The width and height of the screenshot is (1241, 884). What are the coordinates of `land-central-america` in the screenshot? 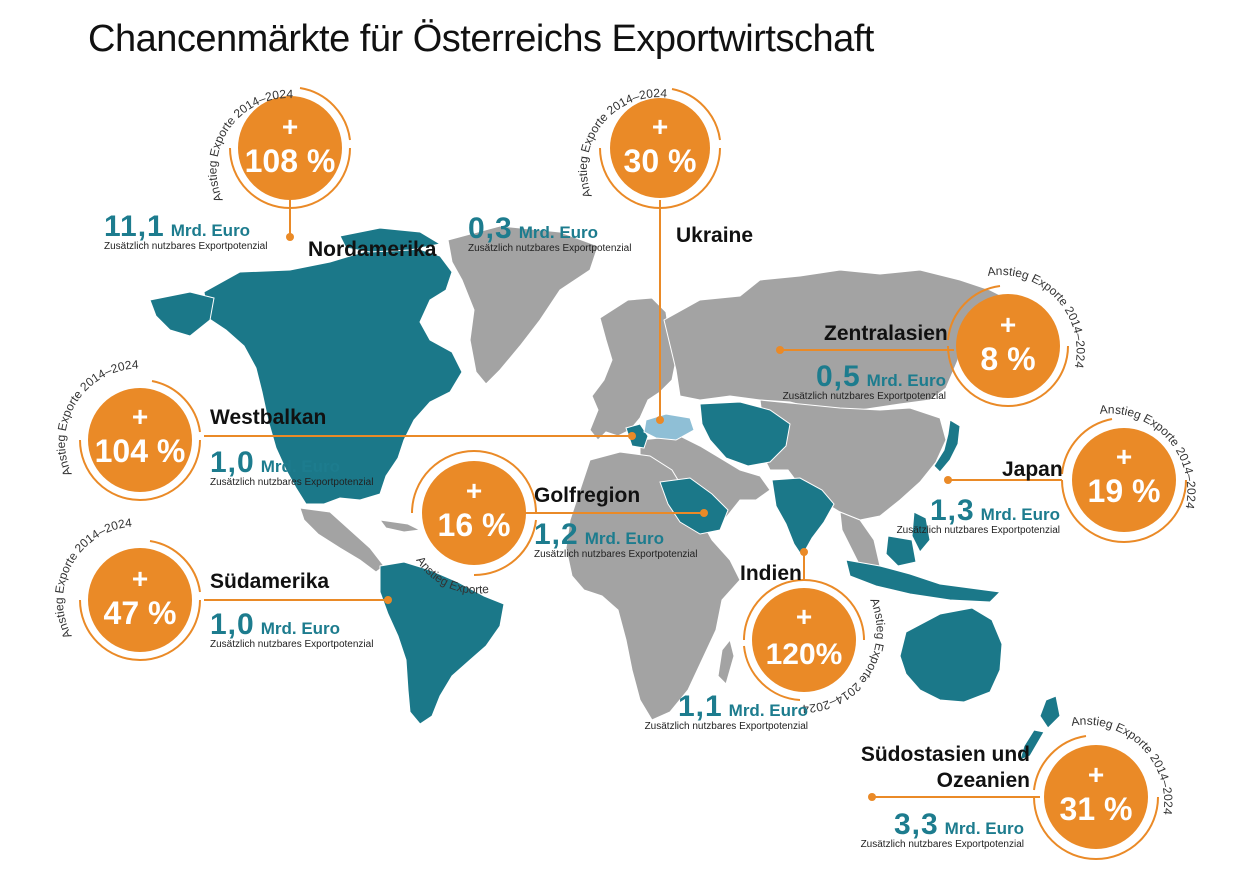 It's located at (342, 540).